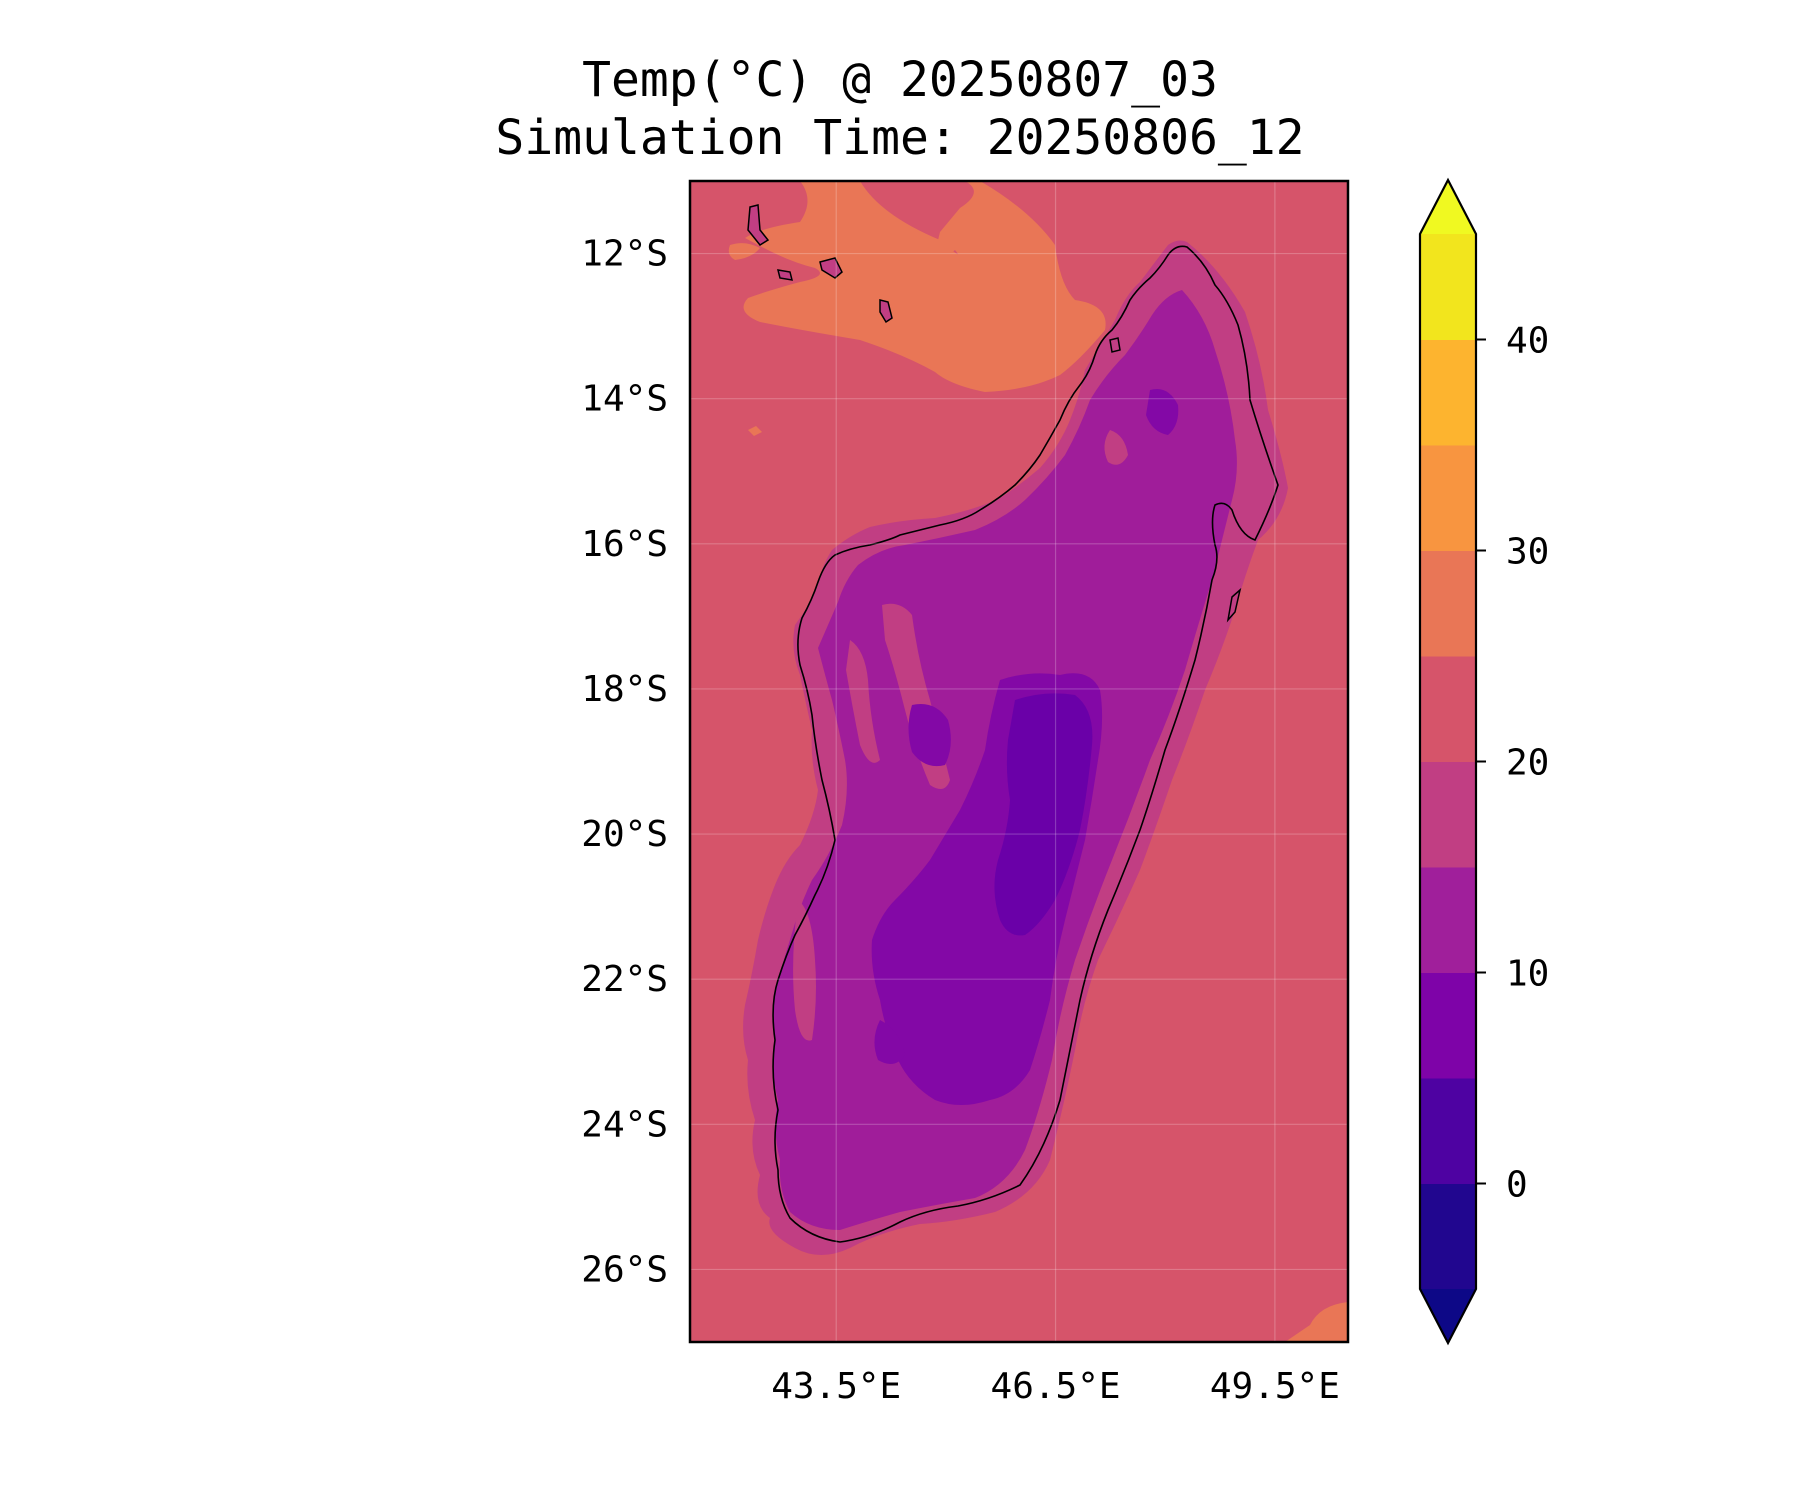  Describe the element at coordinates (1517, 1185) in the screenshot. I see `colorbar-tick-label: 0` at that location.